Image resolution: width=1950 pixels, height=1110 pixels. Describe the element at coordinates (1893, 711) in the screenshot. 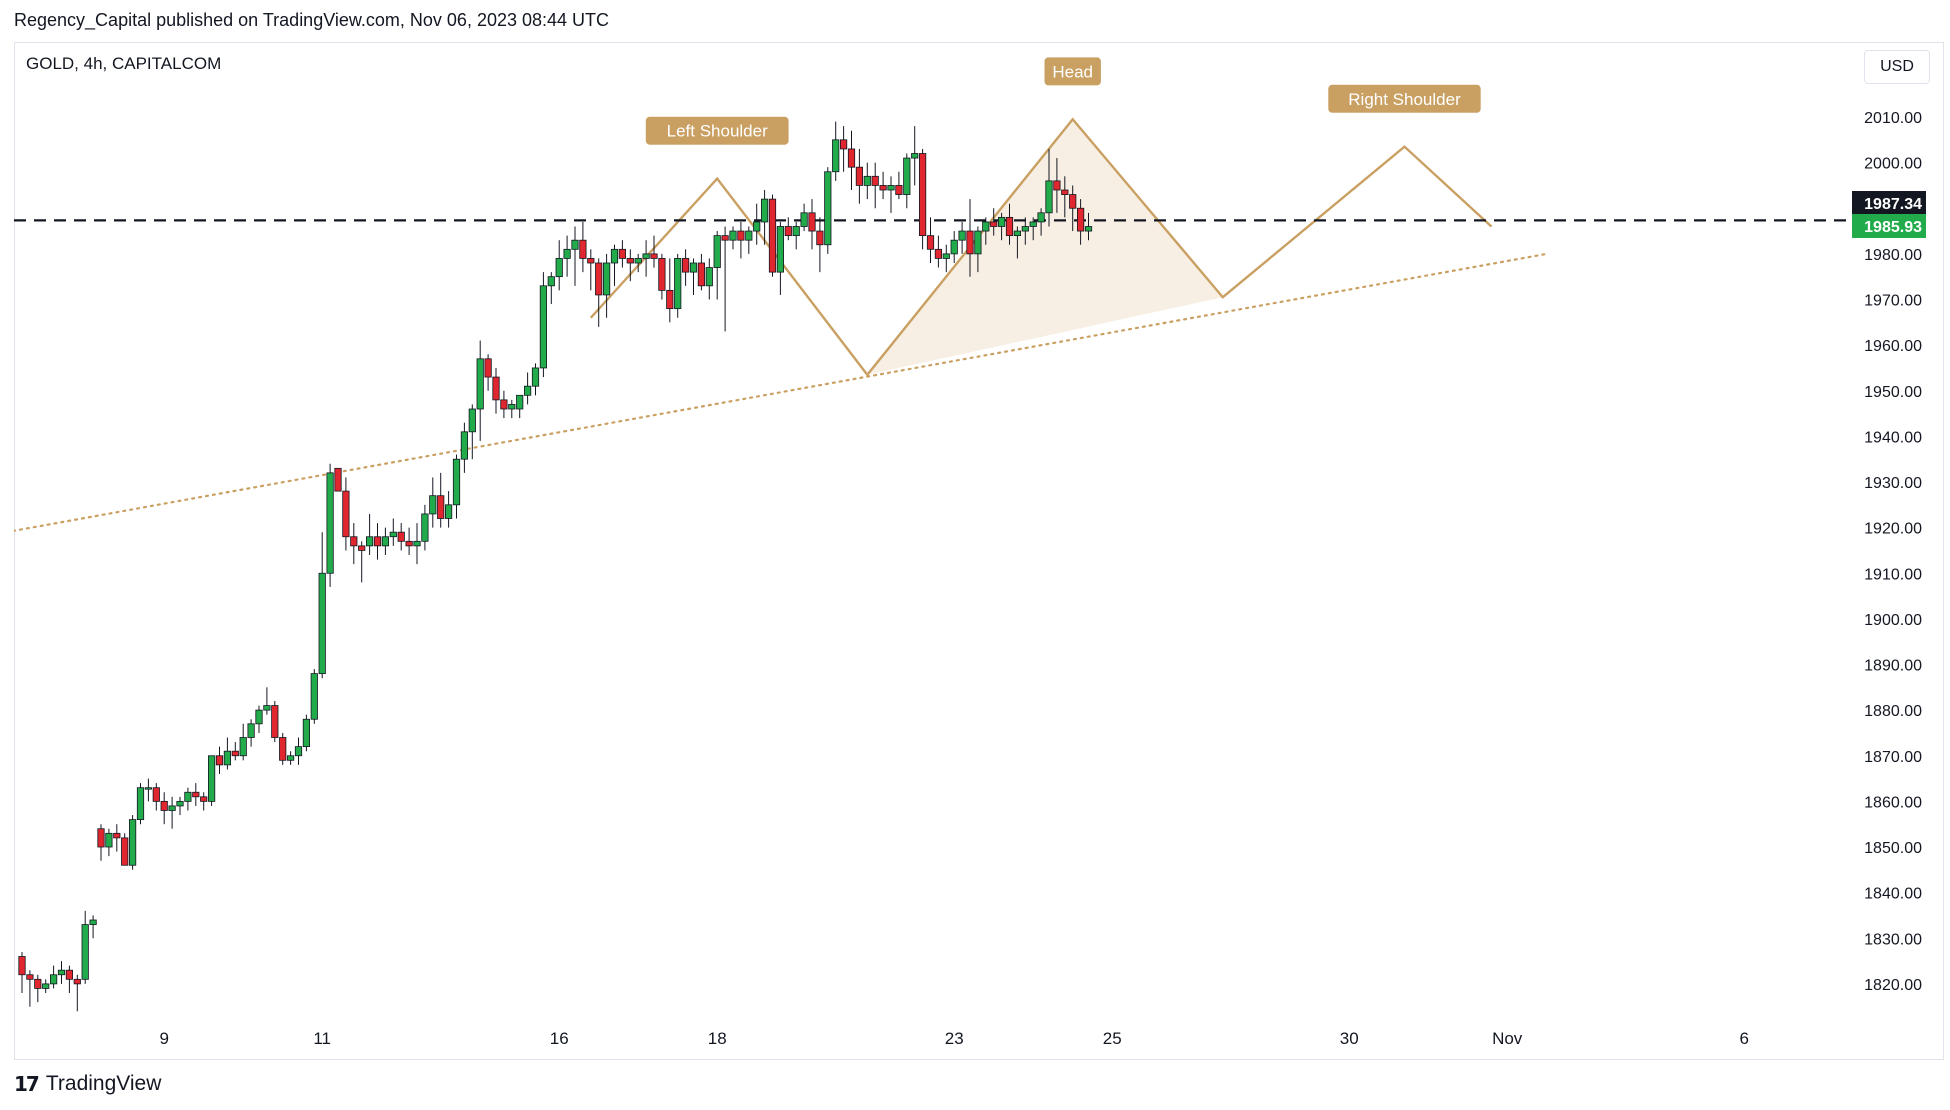

I see `y-tick-label: 1880.00` at that location.